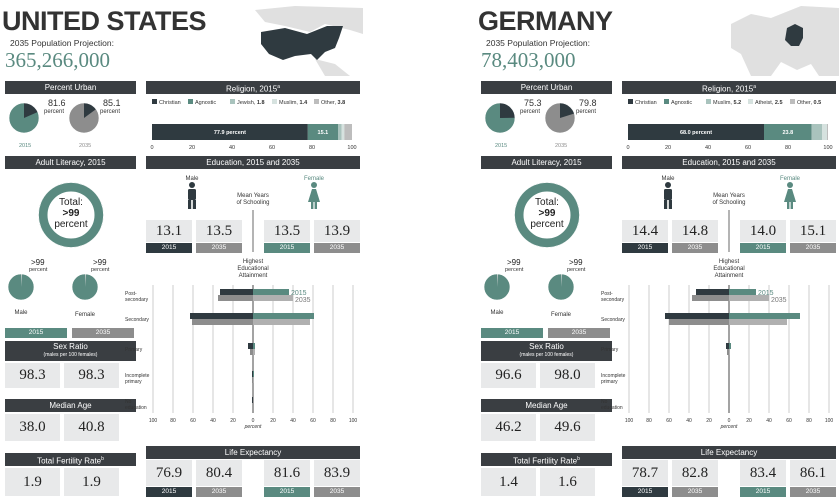 Image resolution: width=840 pixels, height=501 pixels. What do you see at coordinates (333, 103) in the screenshot?
I see `religion-legend-label-5: Other, 3.8` at bounding box center [333, 103].